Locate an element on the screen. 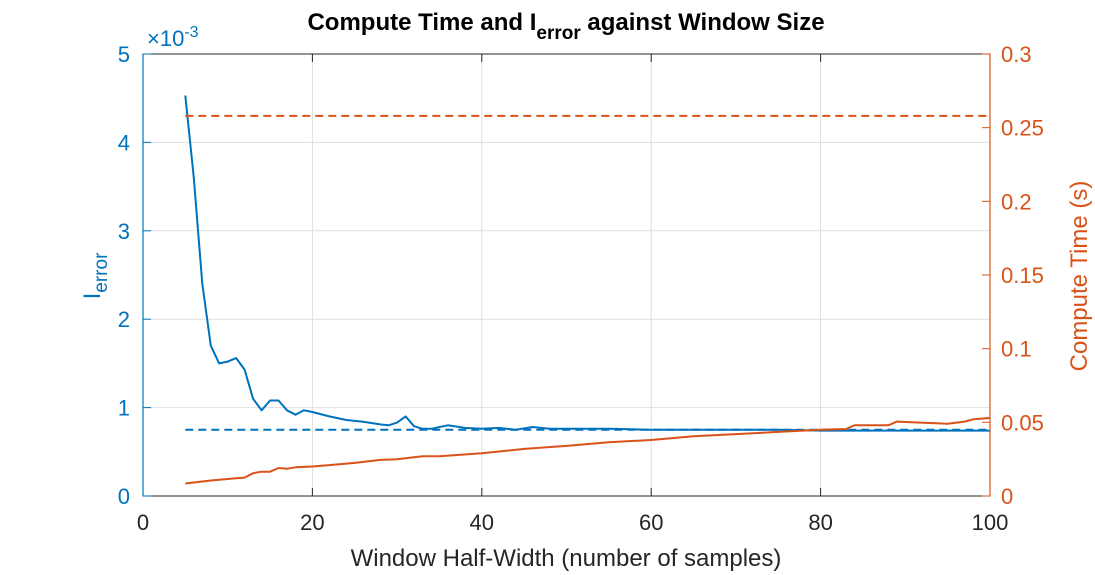 The width and height of the screenshot is (1095, 575). y-right-tick-label: 0 is located at coordinates (1007, 496).